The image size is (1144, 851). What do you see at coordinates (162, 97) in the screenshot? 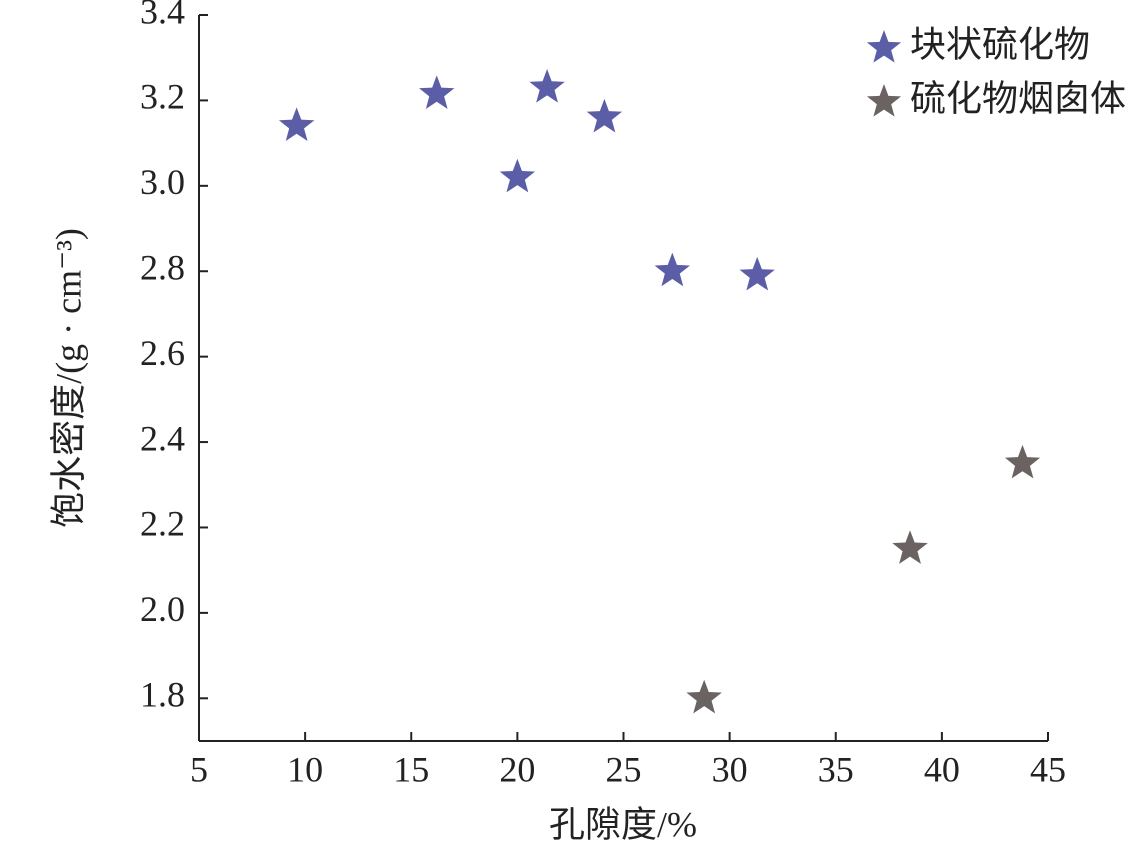
I see `y-tick-label: 3.2` at bounding box center [162, 97].